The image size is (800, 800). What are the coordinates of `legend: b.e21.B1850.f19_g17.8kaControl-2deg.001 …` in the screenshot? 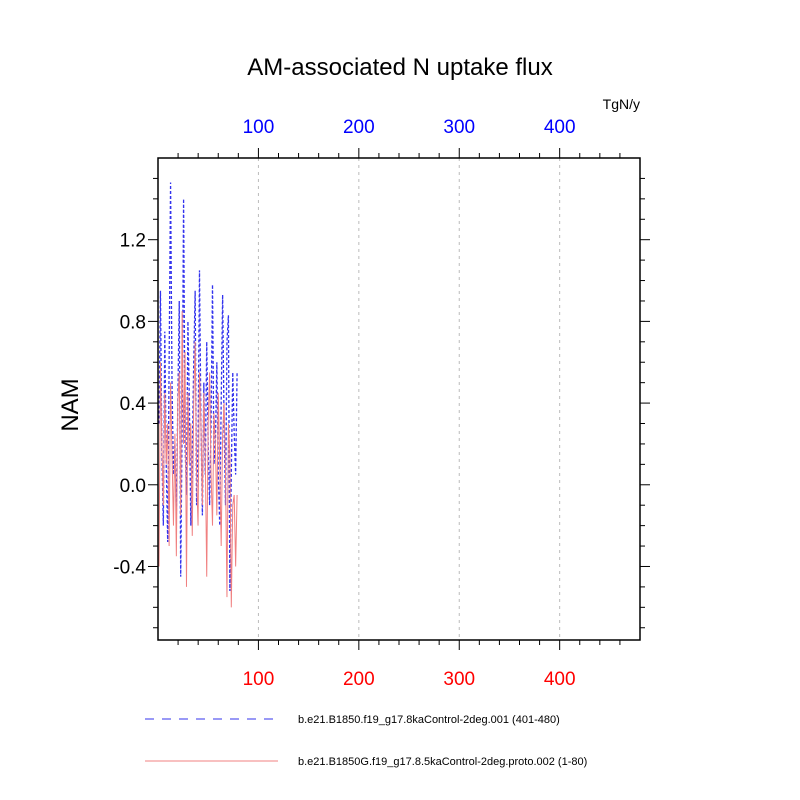 It's located at (366, 741).